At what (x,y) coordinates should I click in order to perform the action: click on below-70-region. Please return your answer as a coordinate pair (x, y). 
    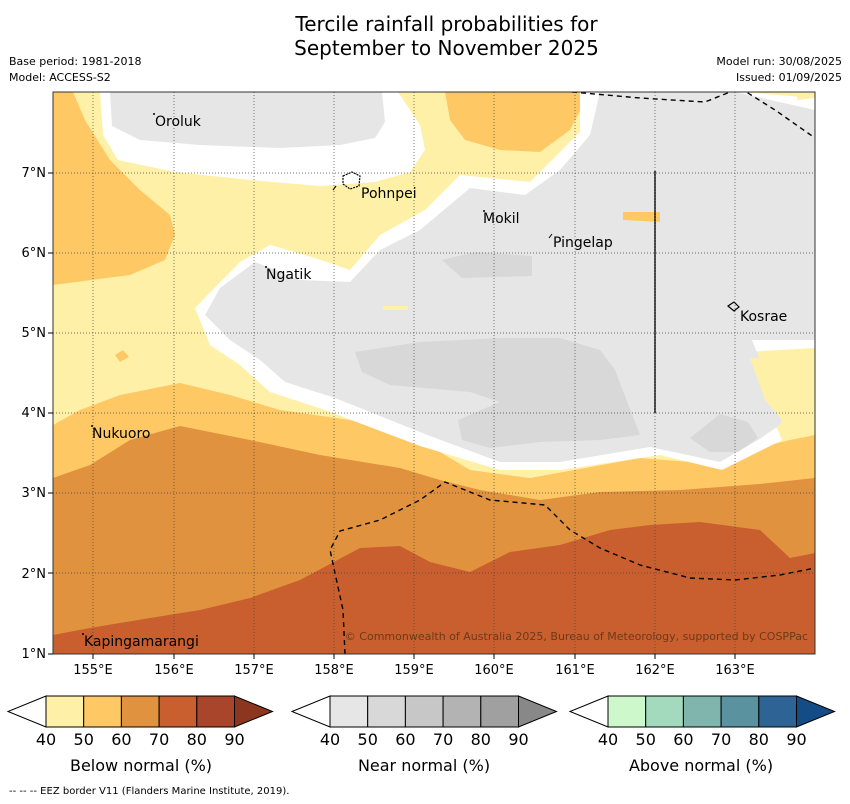
    Looking at the image, I should click on (434, 588).